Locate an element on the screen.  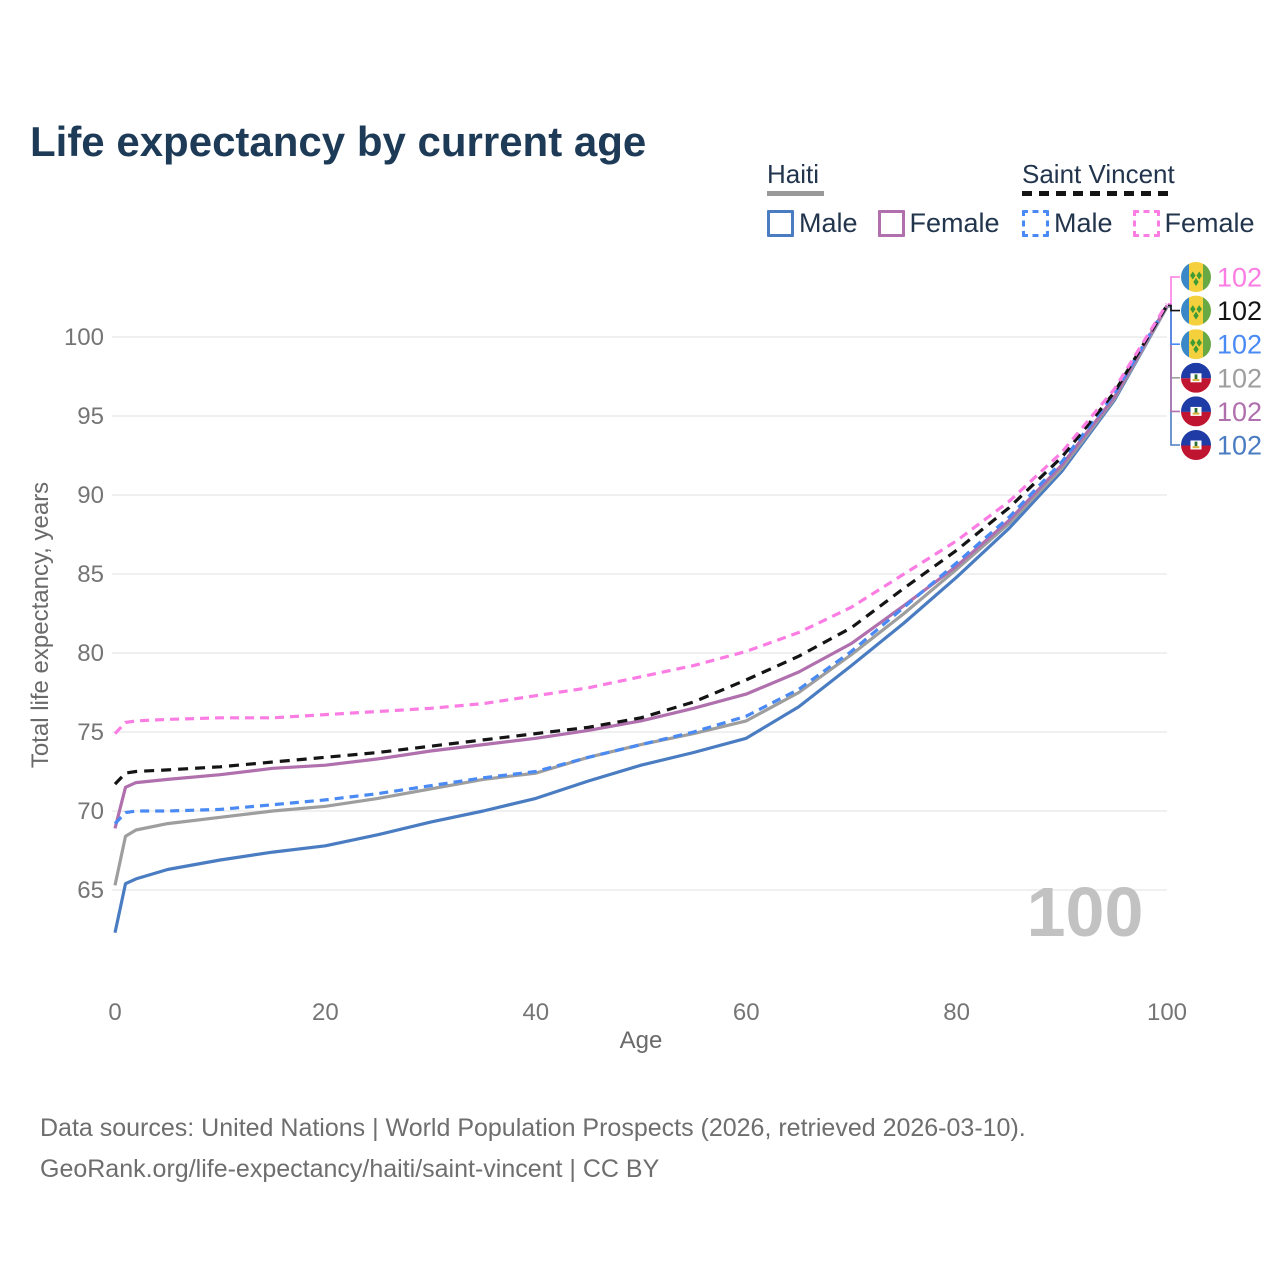
y-tick-label-65: 65 is located at coordinates (90, 890).